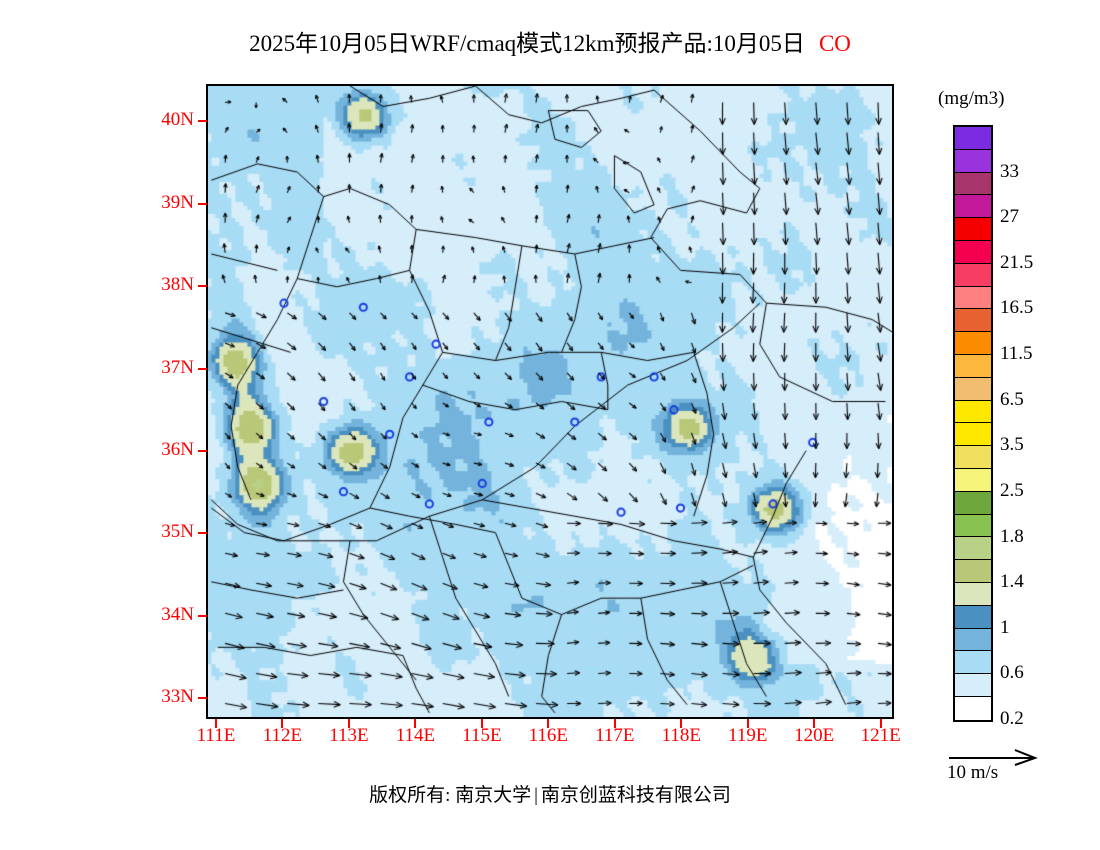 The width and height of the screenshot is (1100, 850). What do you see at coordinates (1012, 582) in the screenshot?
I see `colorbar-label-1.4: 1.4` at bounding box center [1012, 582].